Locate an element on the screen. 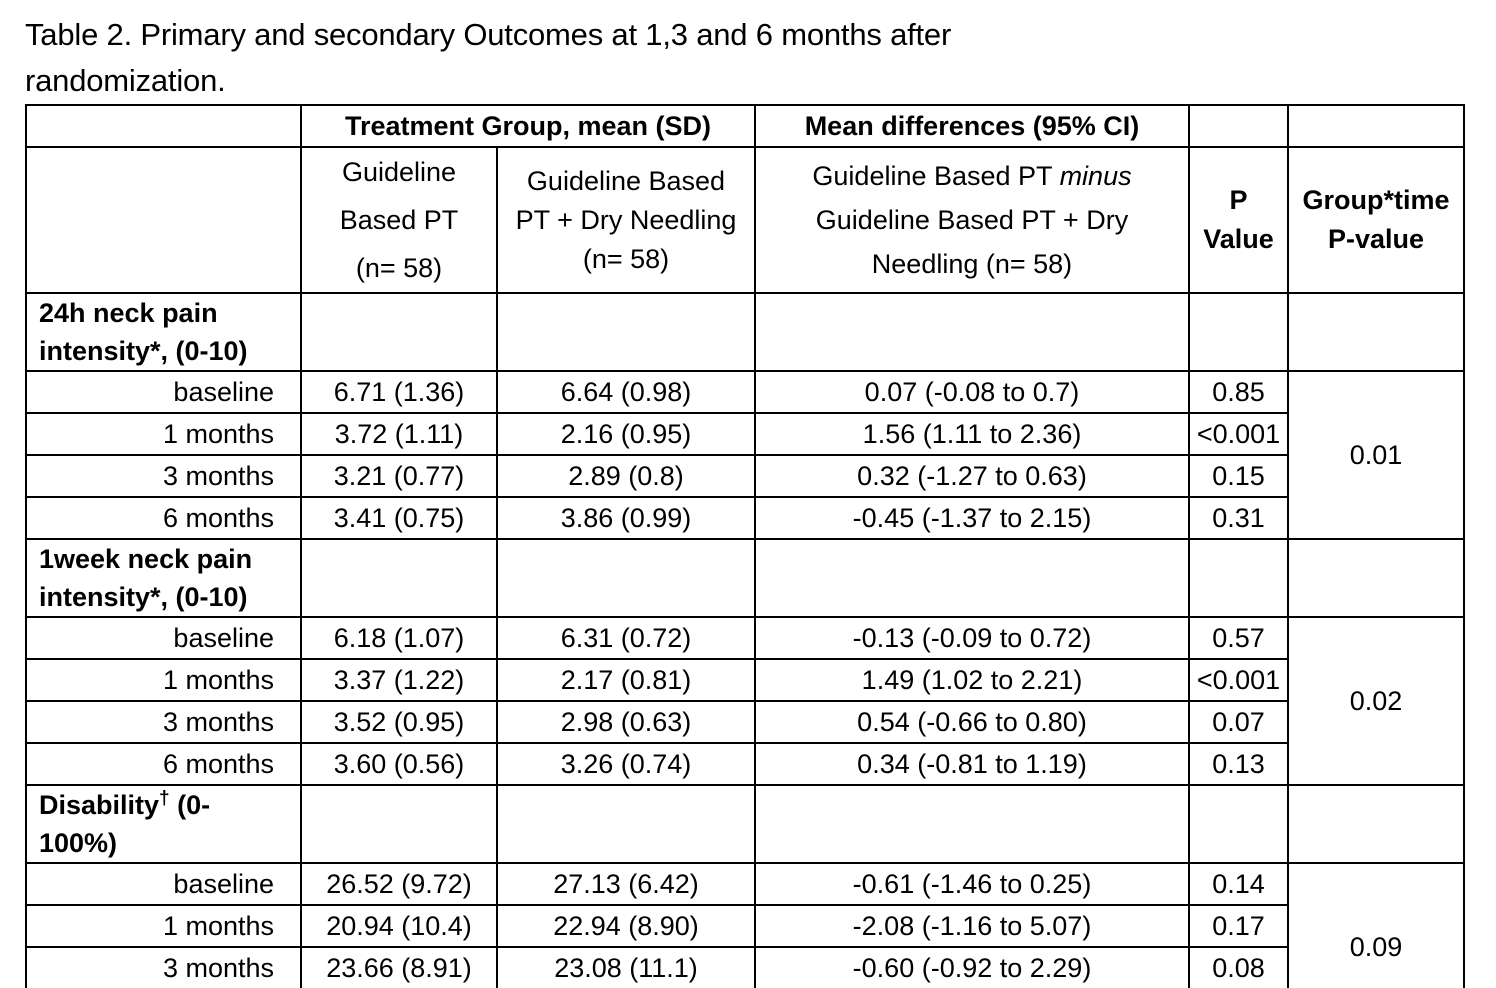  group-time-p-value: 0.09 is located at coordinates (1376, 925).